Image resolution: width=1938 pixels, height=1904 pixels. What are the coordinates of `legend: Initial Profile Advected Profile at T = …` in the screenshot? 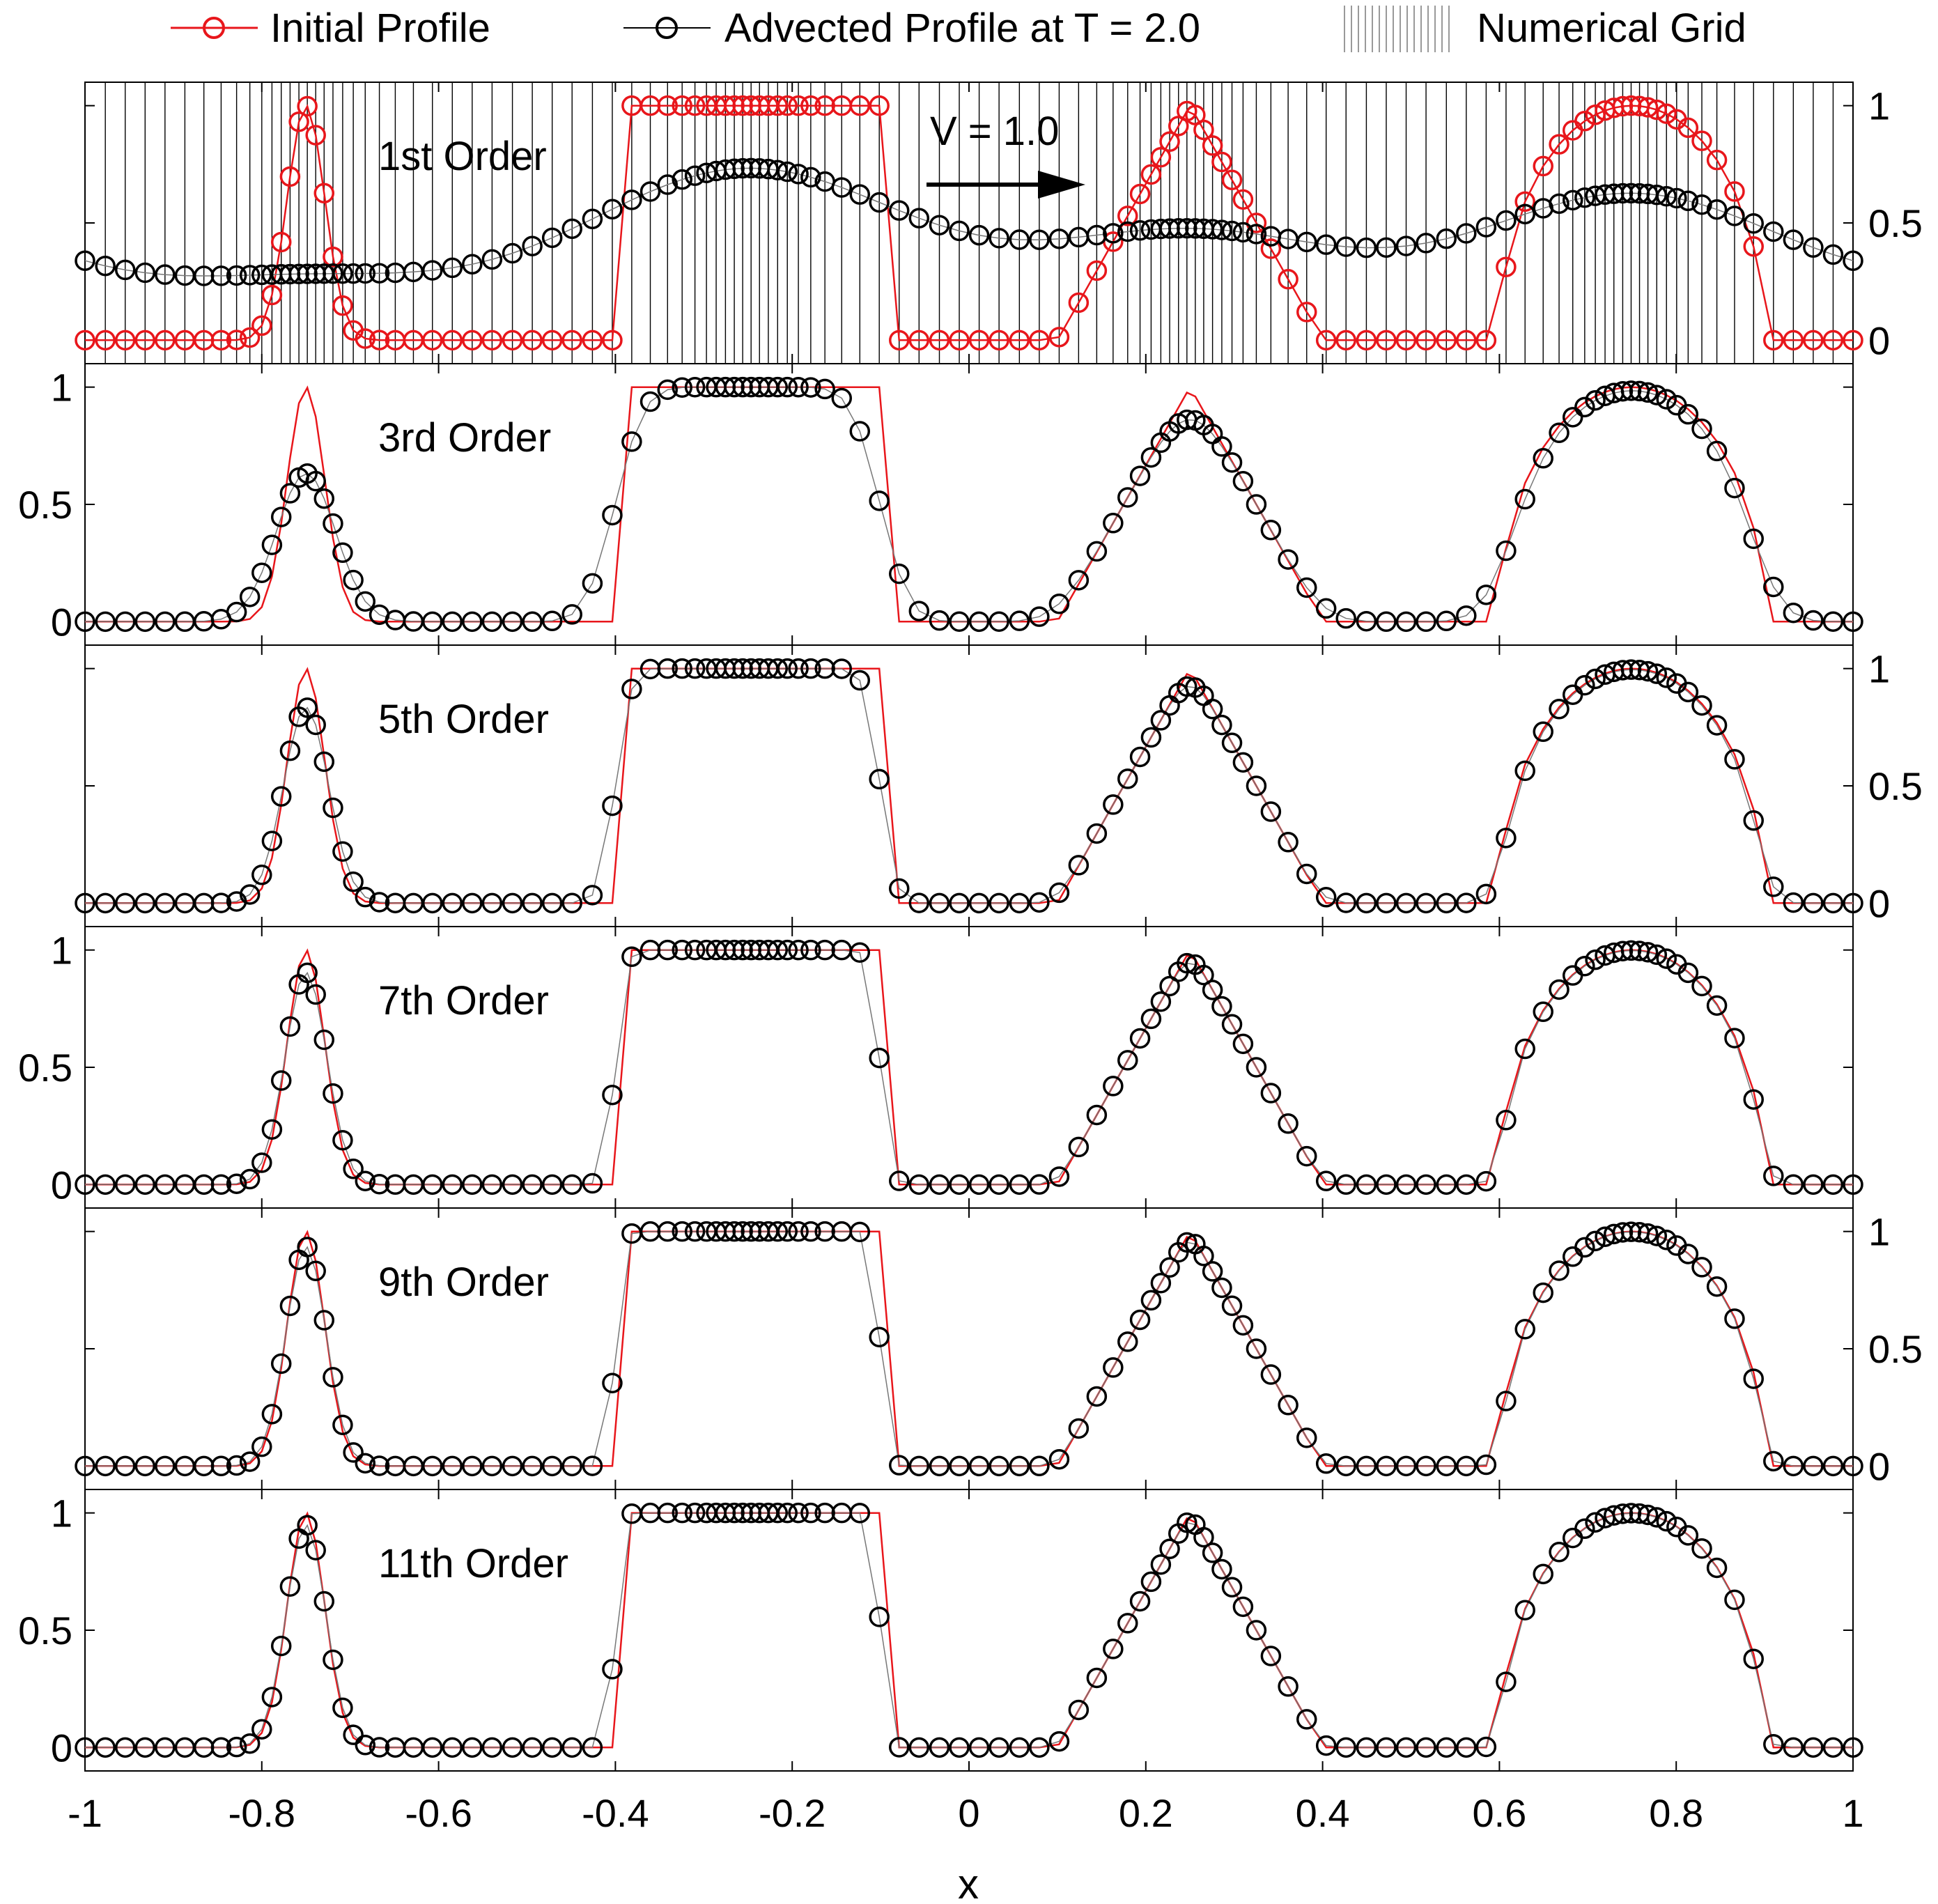 It's located at (958, 29).